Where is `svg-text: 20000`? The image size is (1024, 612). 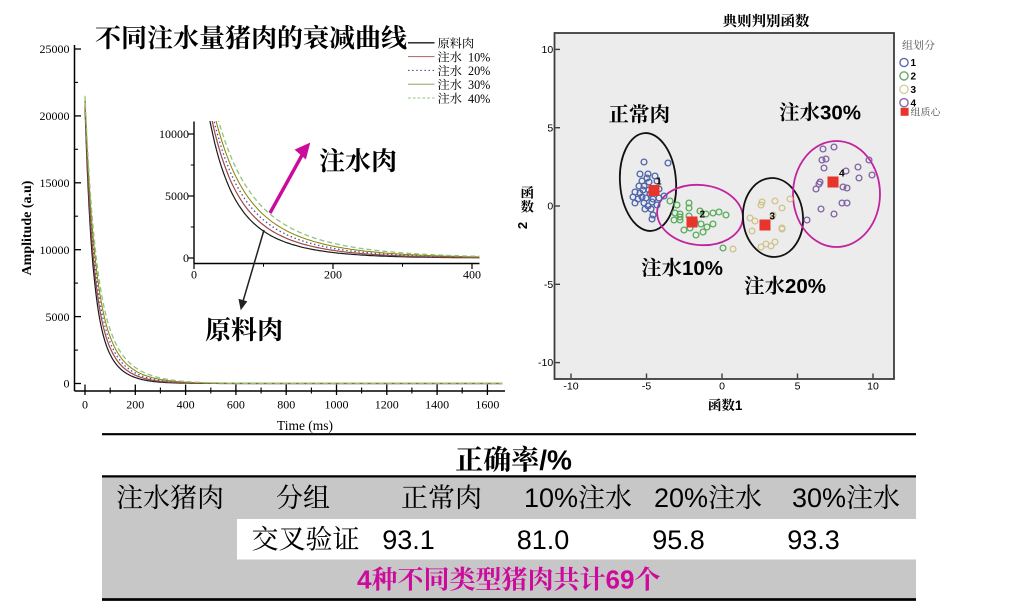 svg-text: 20000 is located at coordinates (55, 116).